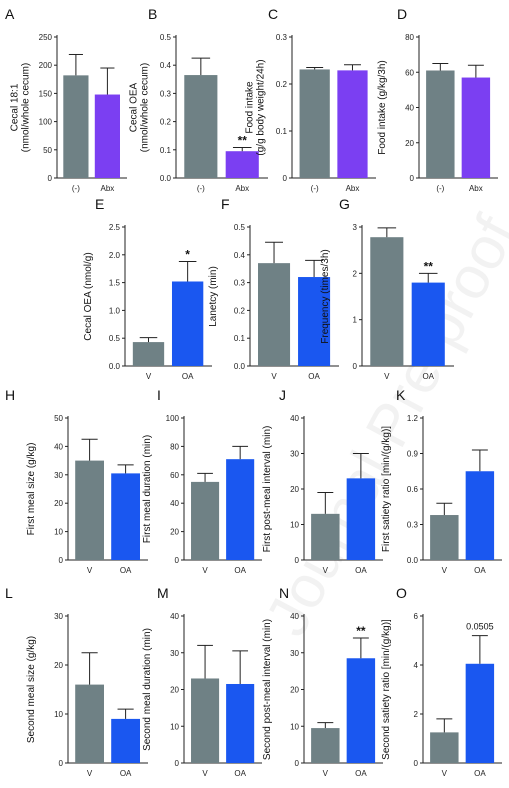  Describe the element at coordinates (201, 126) in the screenshot. I see `bar--b` at that location.